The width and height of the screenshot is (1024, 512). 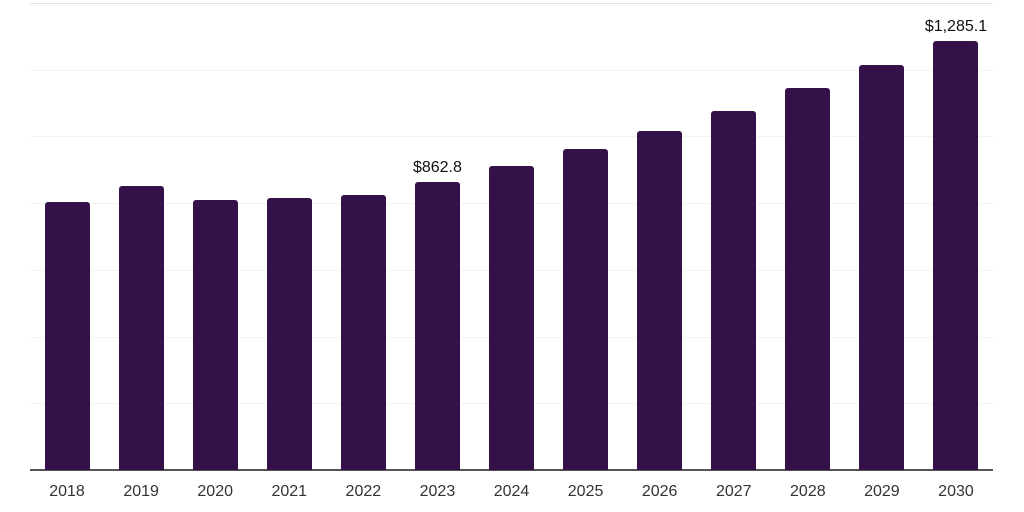 I want to click on x-tick-2029: 2029, so click(x=882, y=491).